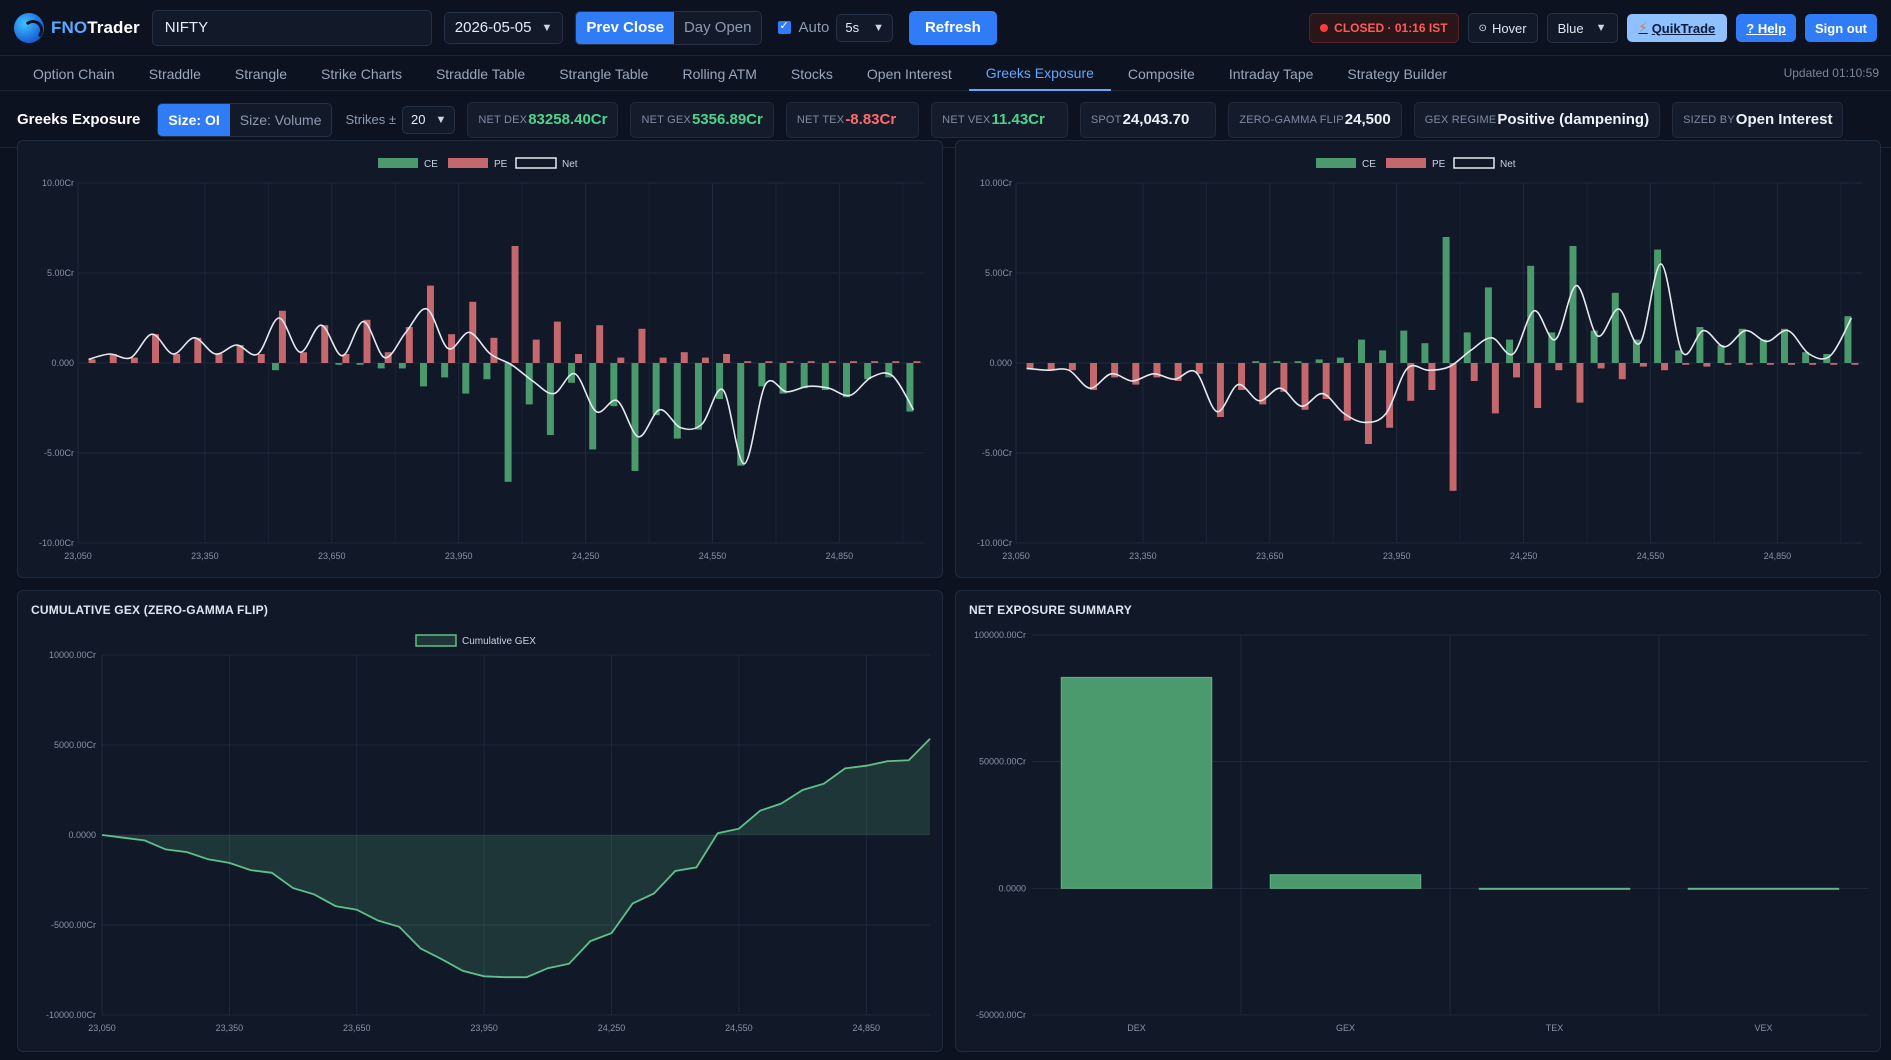  I want to click on regime-label: GEX REGIME, so click(1460, 119).